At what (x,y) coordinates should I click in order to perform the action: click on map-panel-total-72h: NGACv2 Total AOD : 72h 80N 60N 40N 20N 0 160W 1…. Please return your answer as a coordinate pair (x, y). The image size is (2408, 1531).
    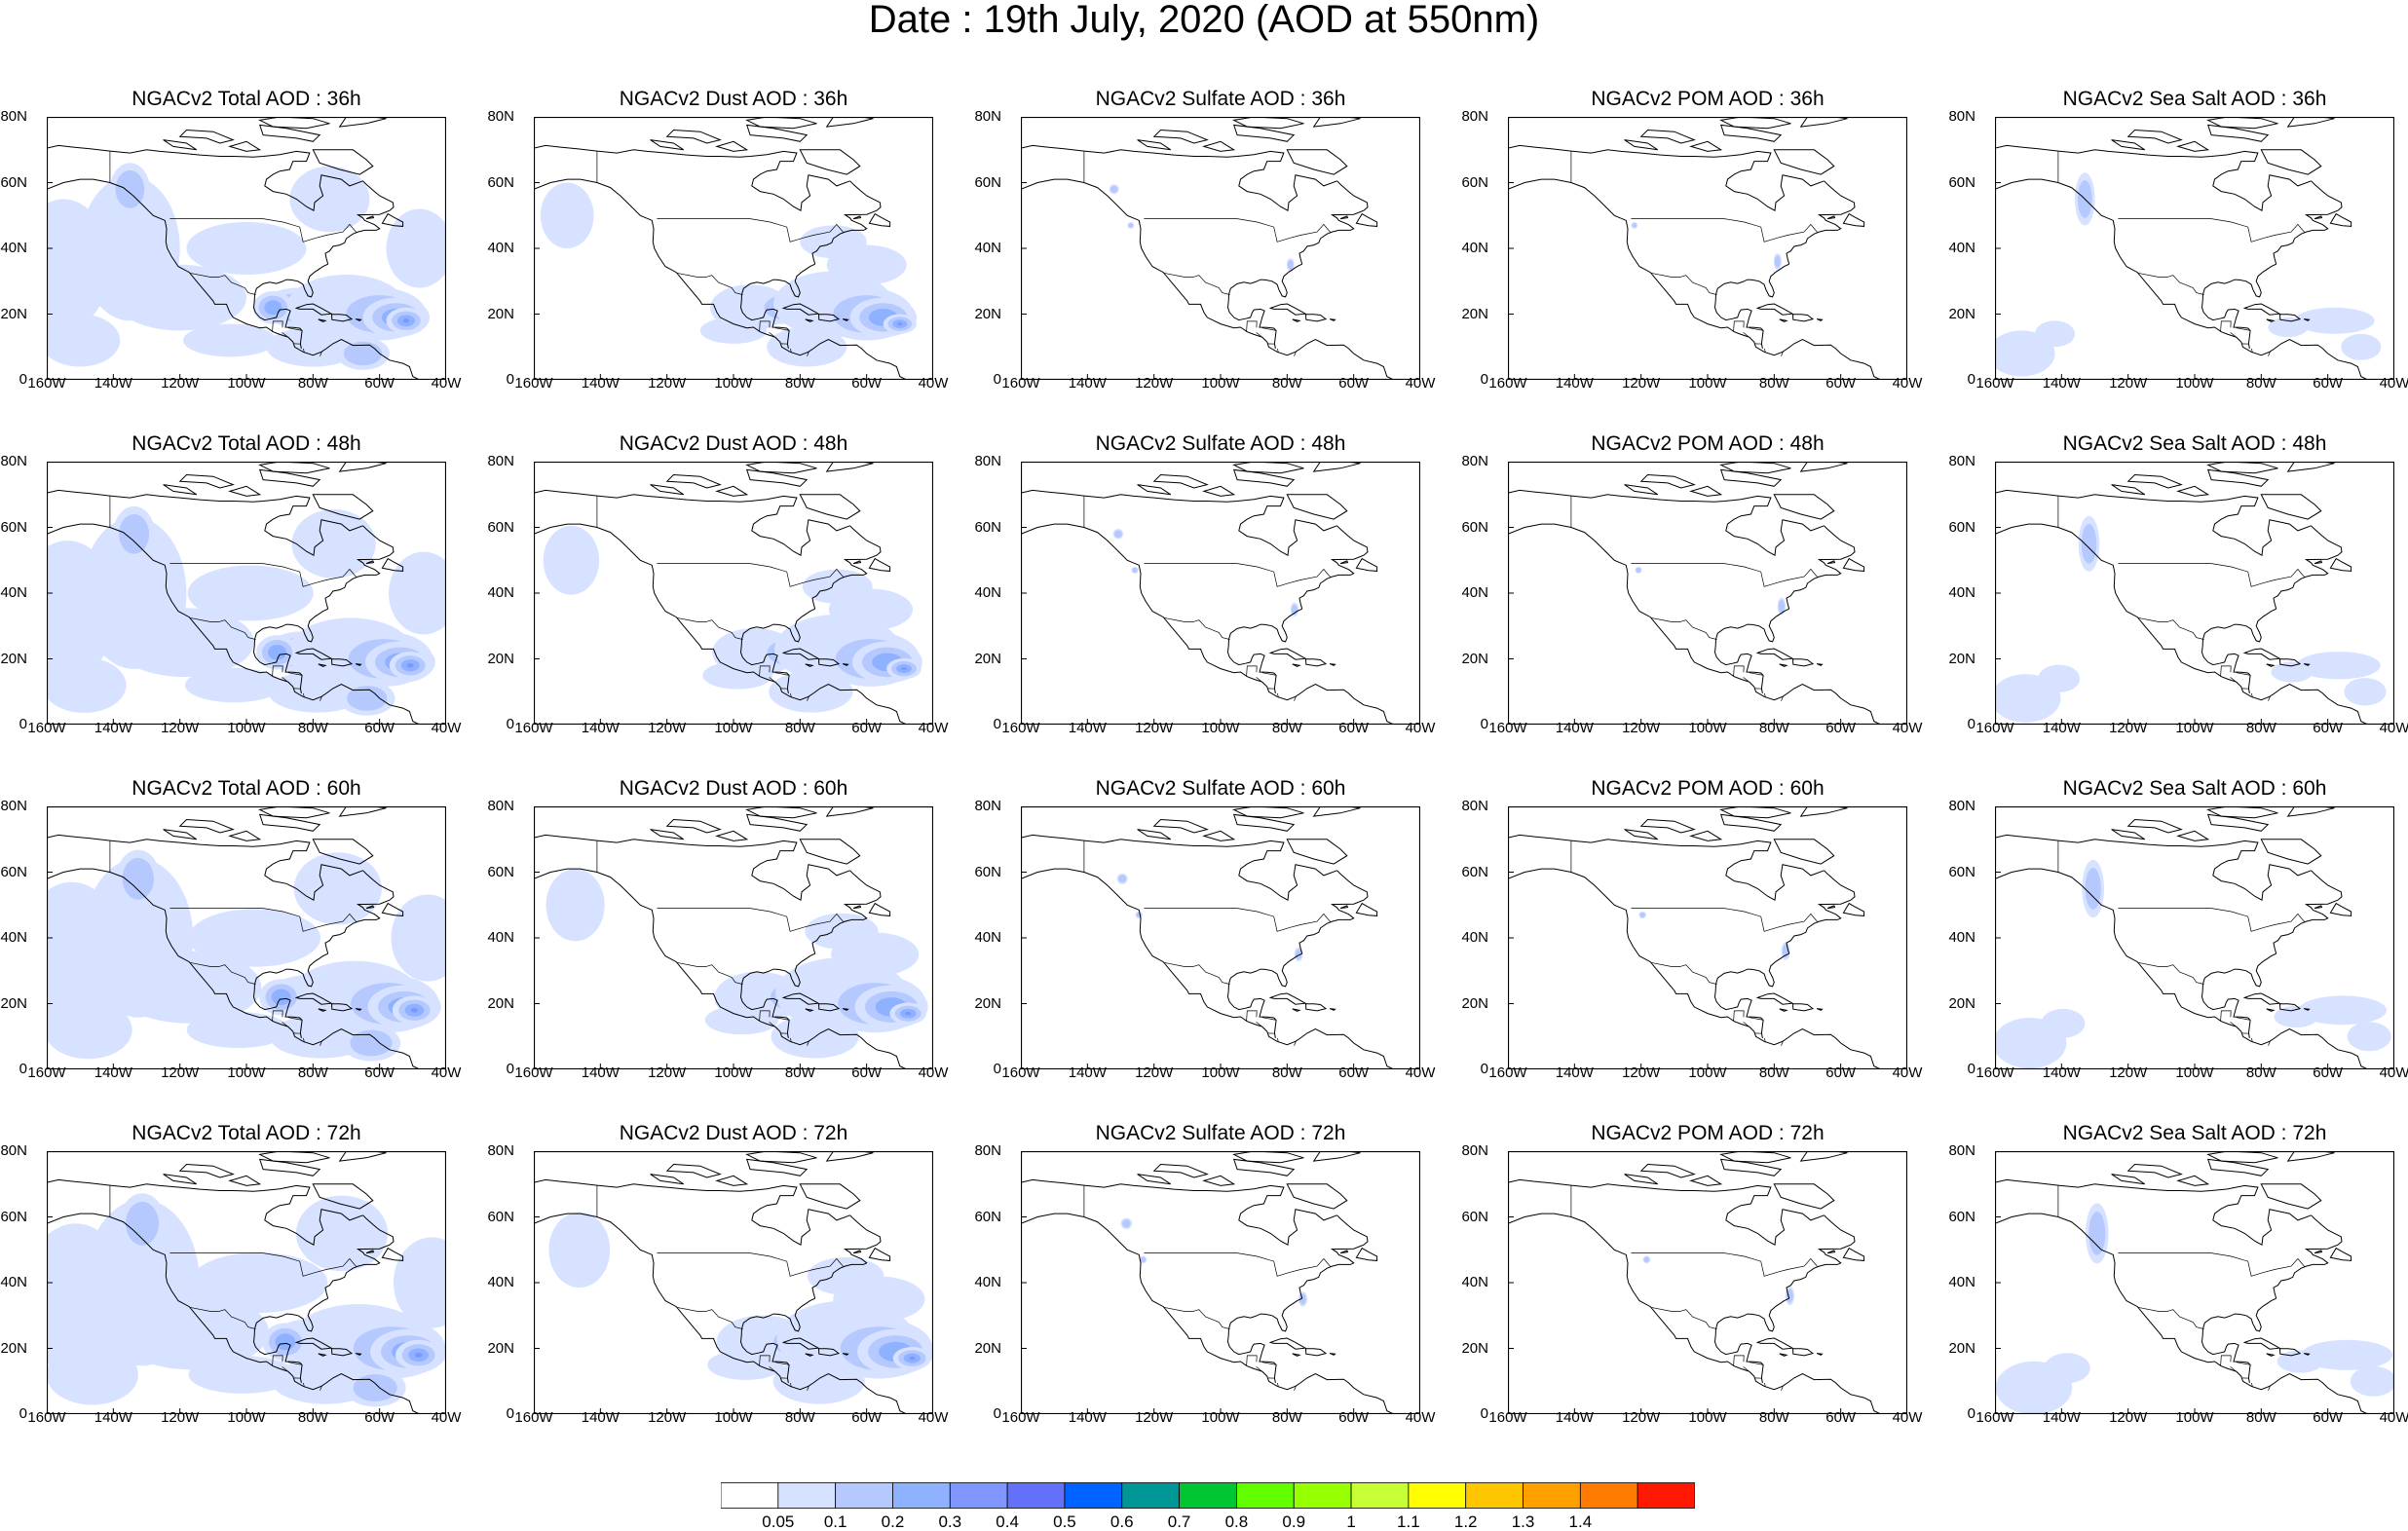
    Looking at the image, I should click on (243, 1292).